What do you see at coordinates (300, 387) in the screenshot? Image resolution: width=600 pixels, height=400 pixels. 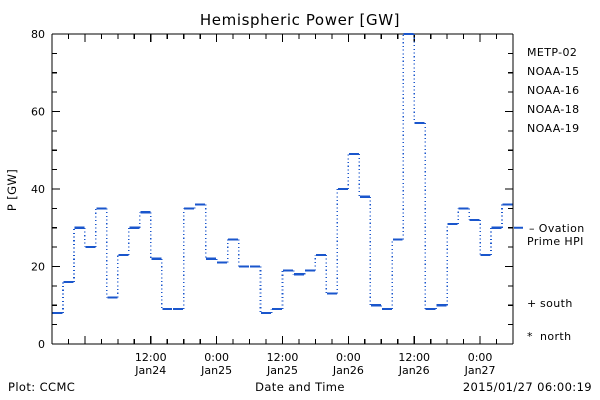 I see `x-axis-label: Date and Time` at bounding box center [300, 387].